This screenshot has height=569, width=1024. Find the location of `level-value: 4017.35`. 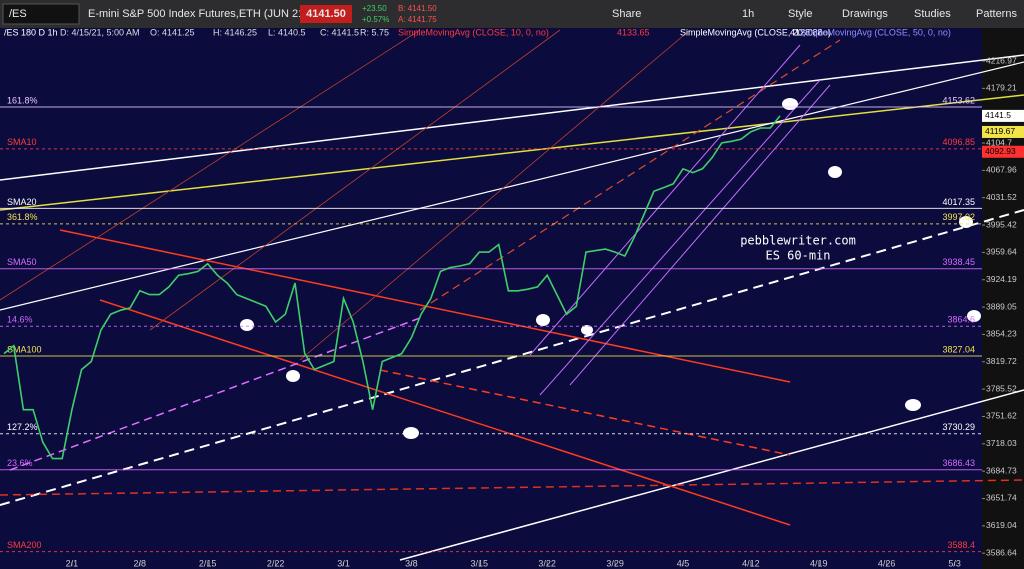

level-value: 4017.35 is located at coordinates (958, 202).